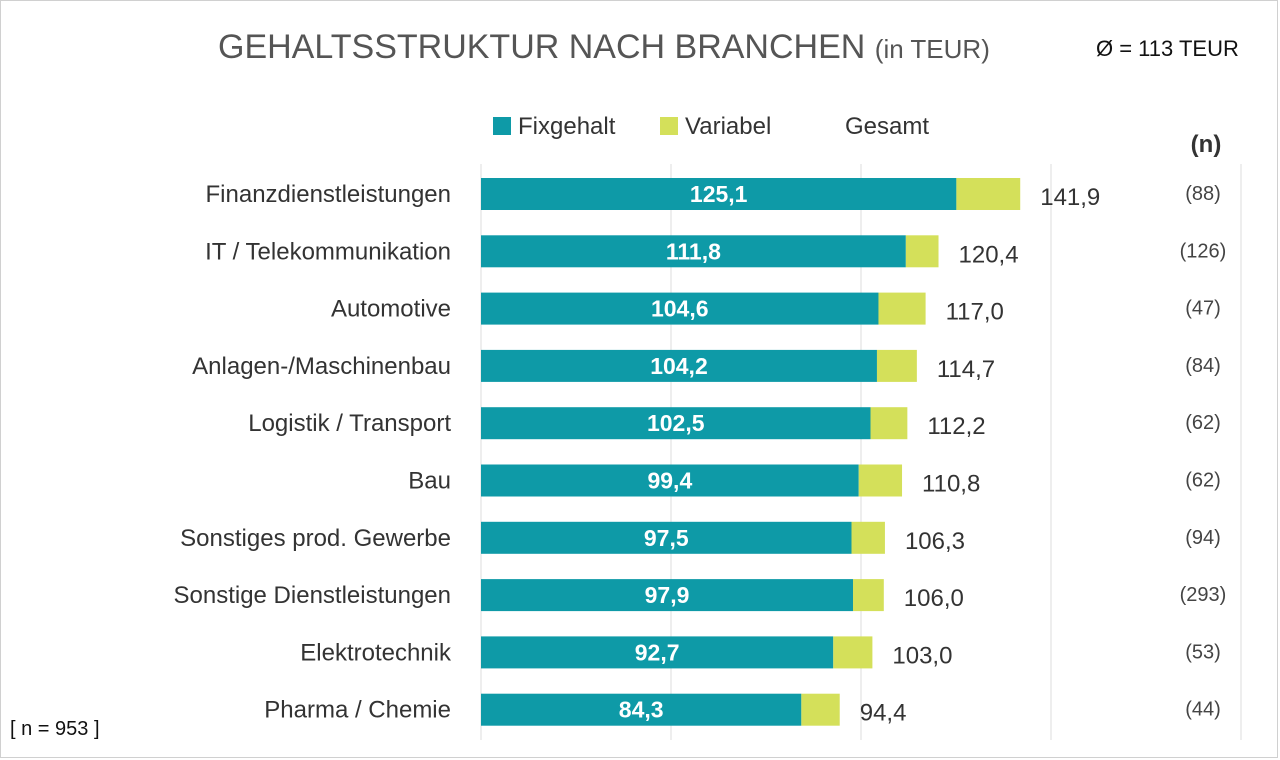 The image size is (1280, 760). Describe the element at coordinates (567, 126) in the screenshot. I see `legend-label-fixgehalt: Fixgehalt` at that location.